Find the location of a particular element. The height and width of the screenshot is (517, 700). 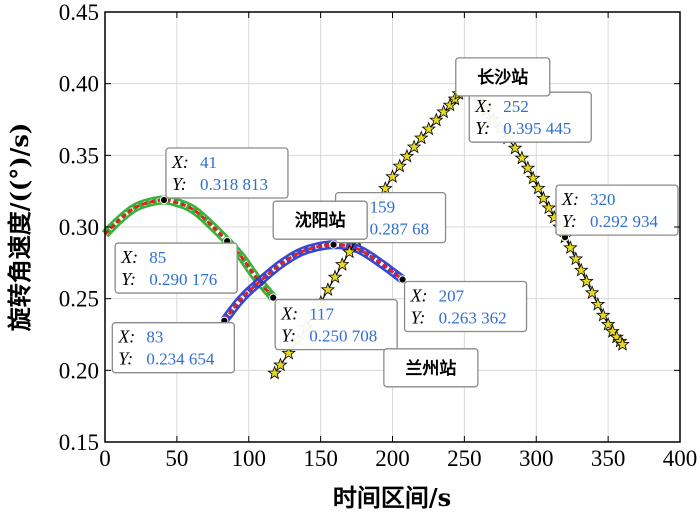

x-tick-label: 350 is located at coordinates (608, 458).